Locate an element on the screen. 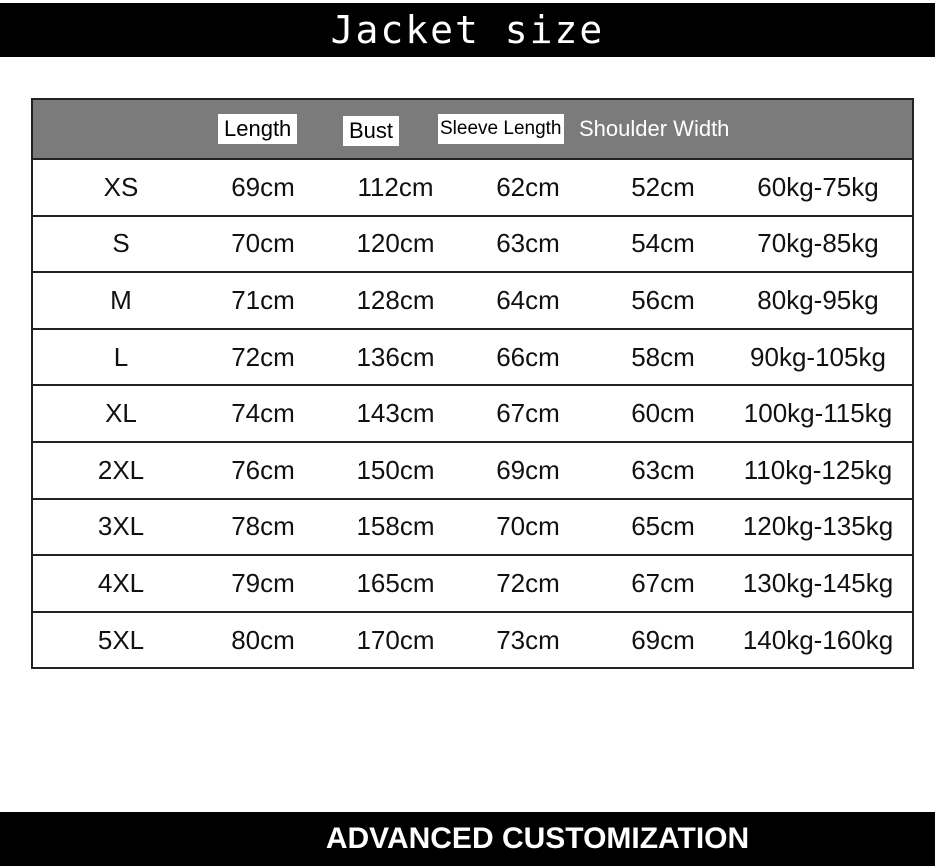  cell-bust: 150cm is located at coordinates (395, 469).